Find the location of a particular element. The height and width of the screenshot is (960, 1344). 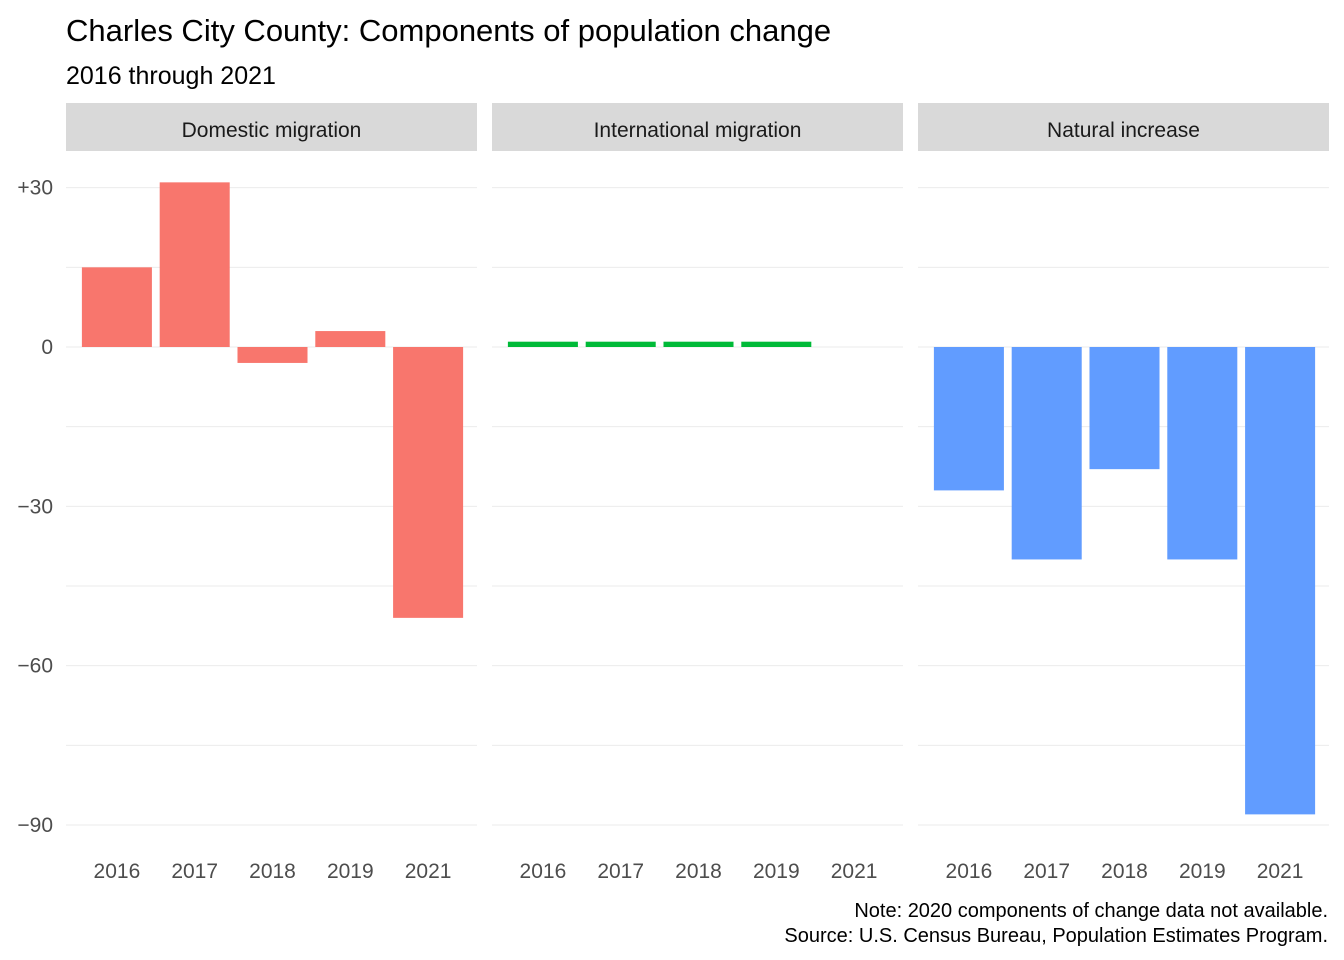

chart-subtitle: 2016 through 2021 is located at coordinates (171, 76).